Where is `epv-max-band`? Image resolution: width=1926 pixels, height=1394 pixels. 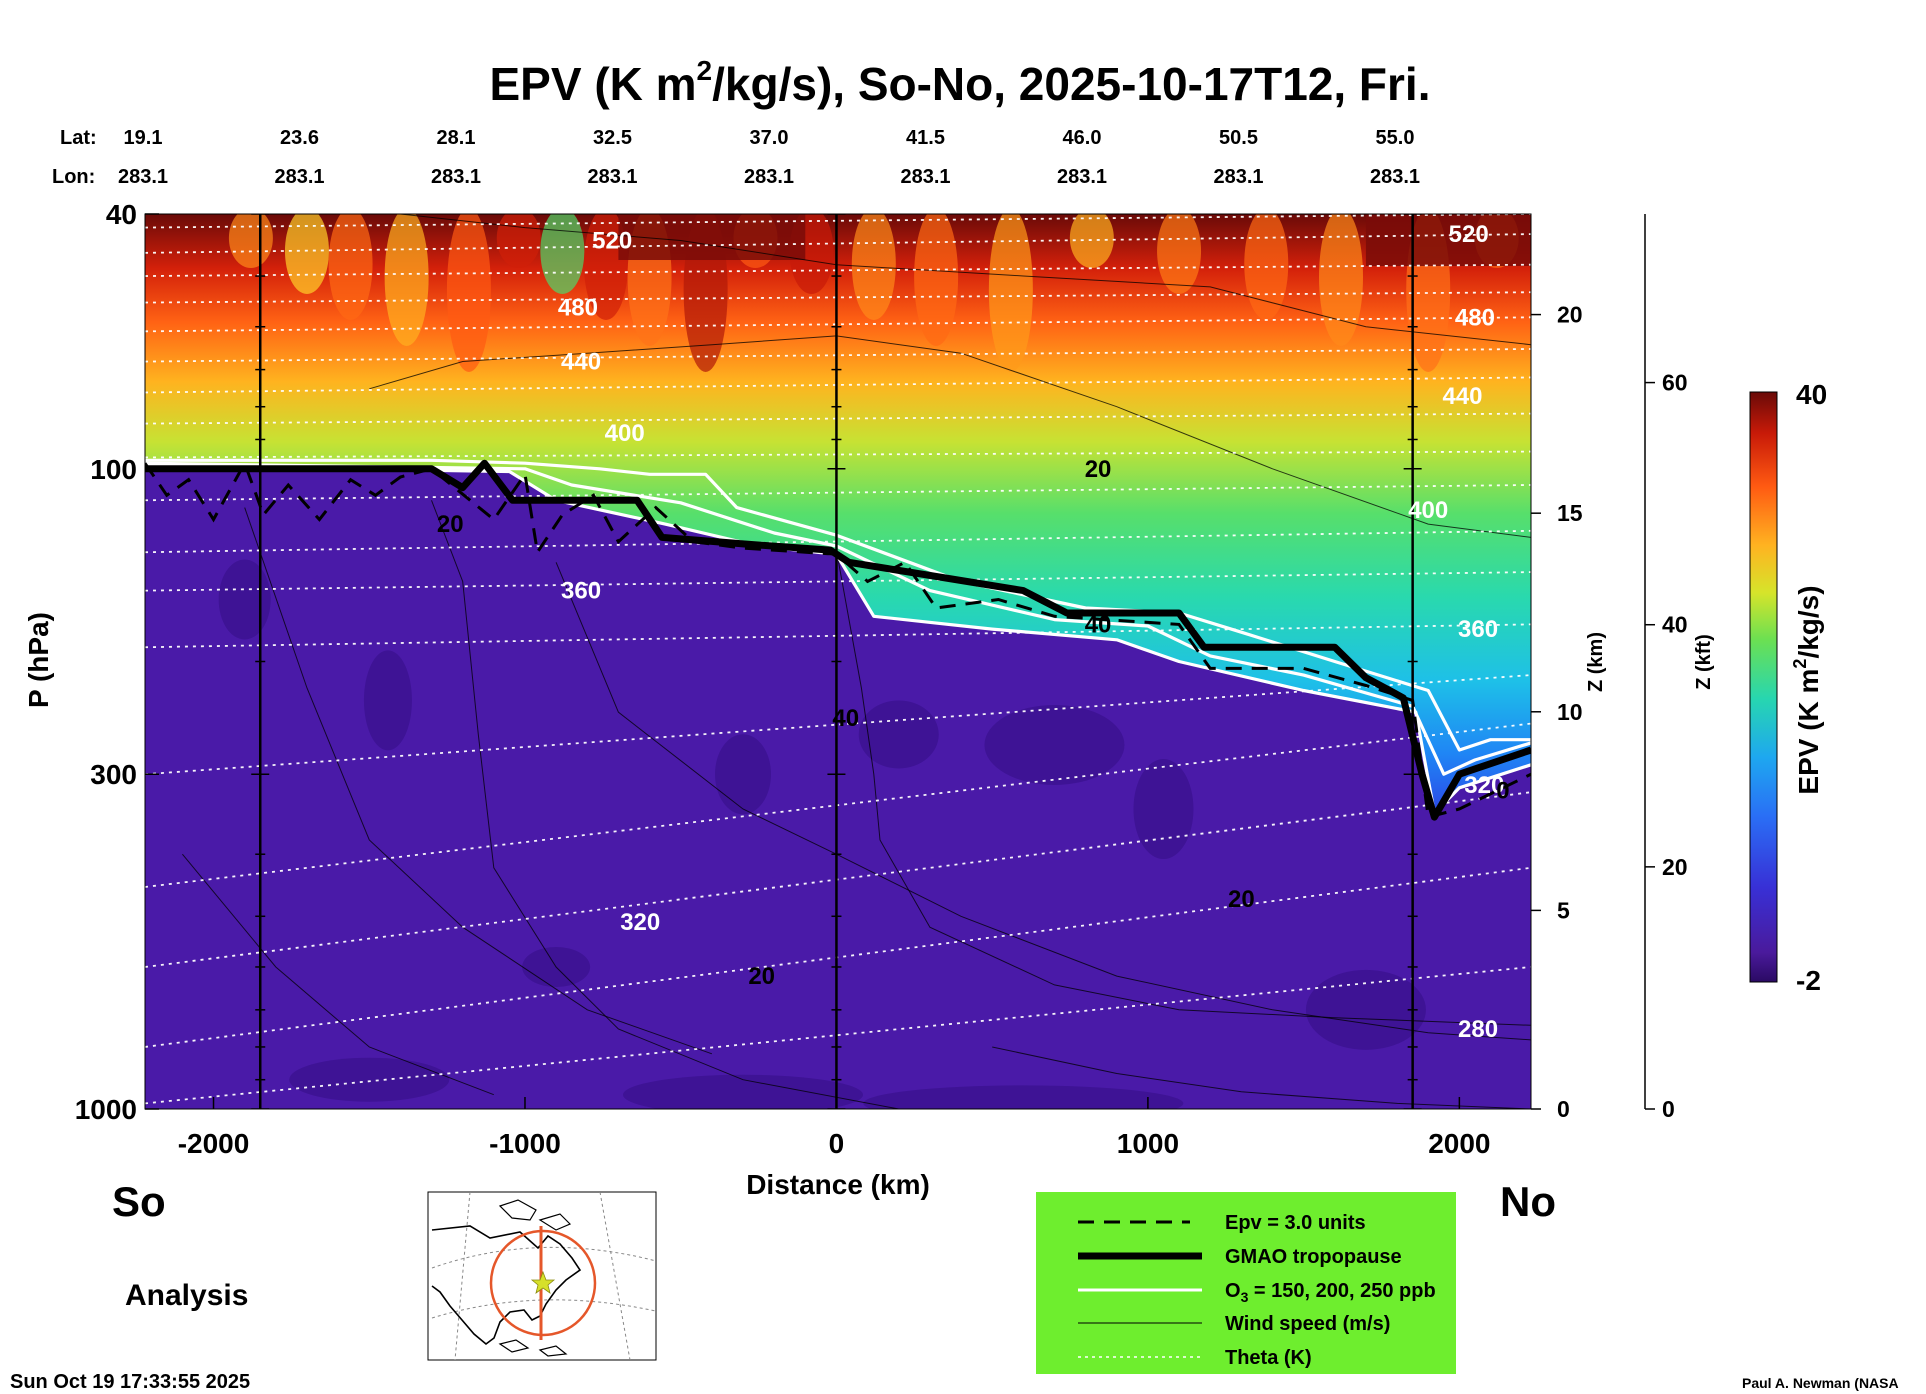
epv-max-band is located at coordinates (1448, 240).